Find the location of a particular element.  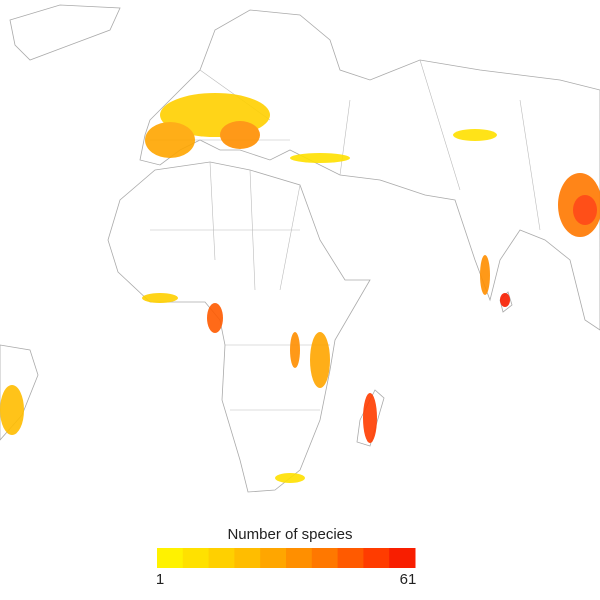

legend-title: Number of species is located at coordinates (289, 534).